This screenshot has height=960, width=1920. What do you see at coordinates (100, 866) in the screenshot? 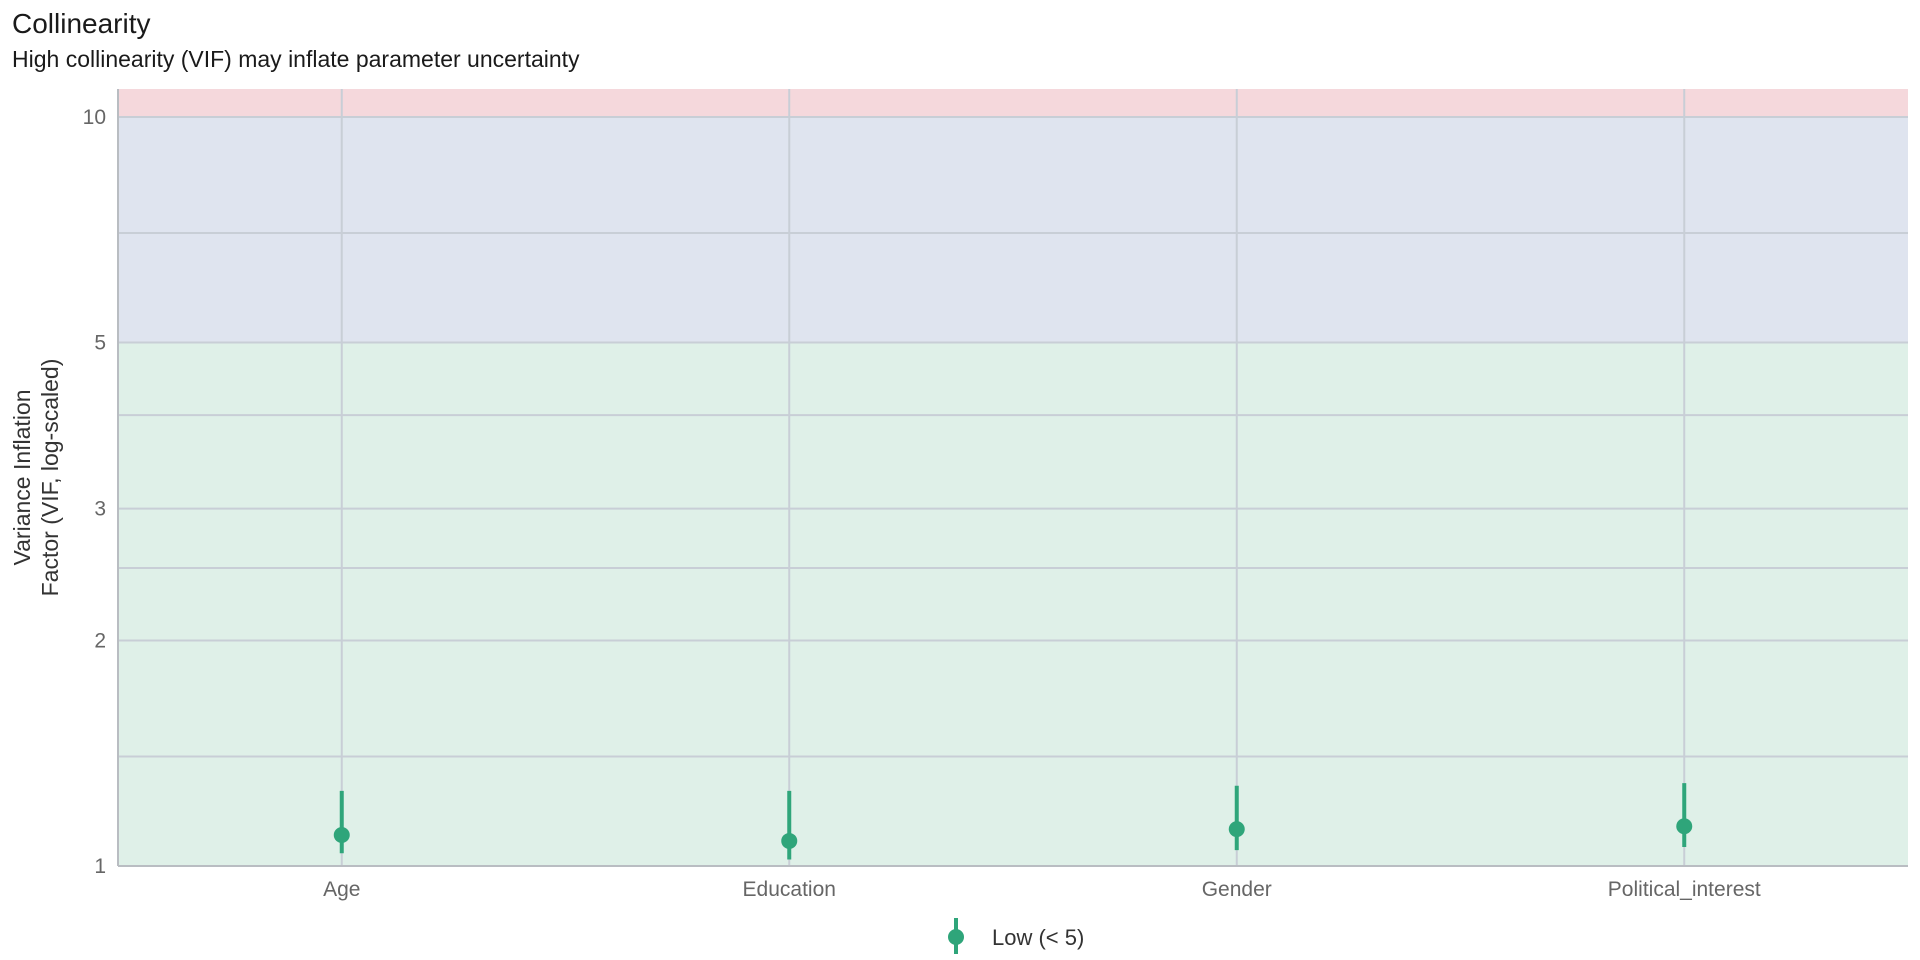
I see `y-tick-label-0: 1` at bounding box center [100, 866].